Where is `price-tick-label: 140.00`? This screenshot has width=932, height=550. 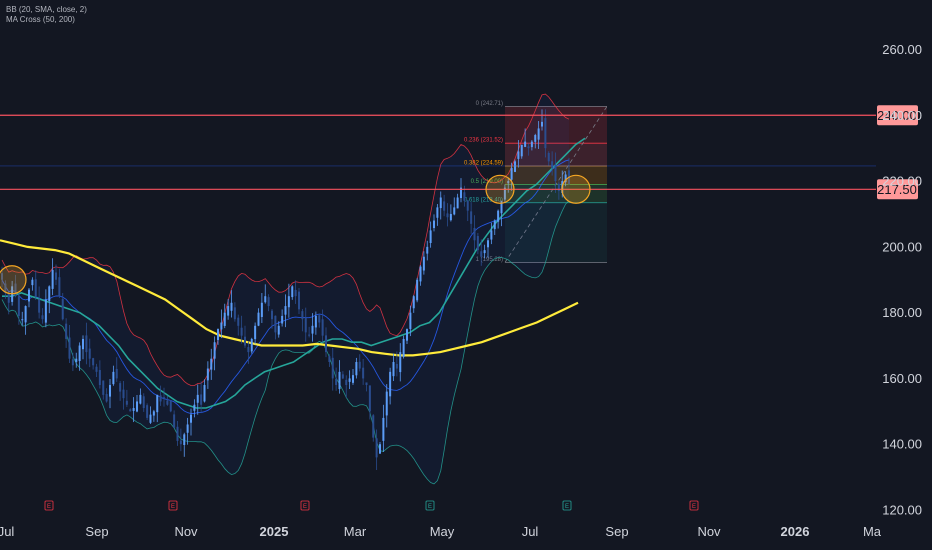
price-tick-label: 140.00 is located at coordinates (902, 444).